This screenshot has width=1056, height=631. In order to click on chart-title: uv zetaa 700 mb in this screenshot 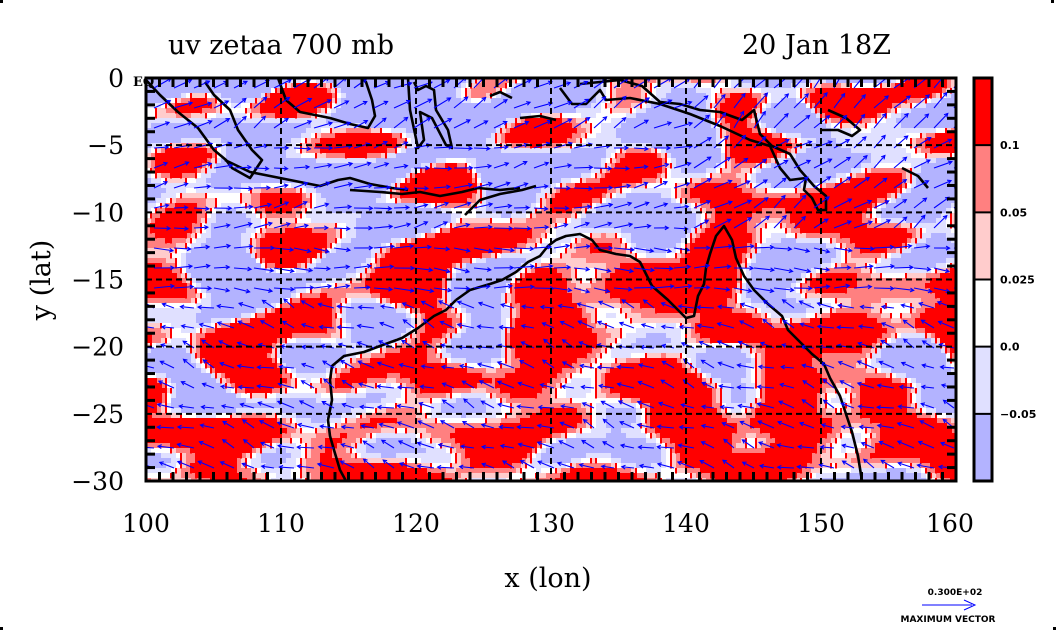, I will do `click(281, 45)`.